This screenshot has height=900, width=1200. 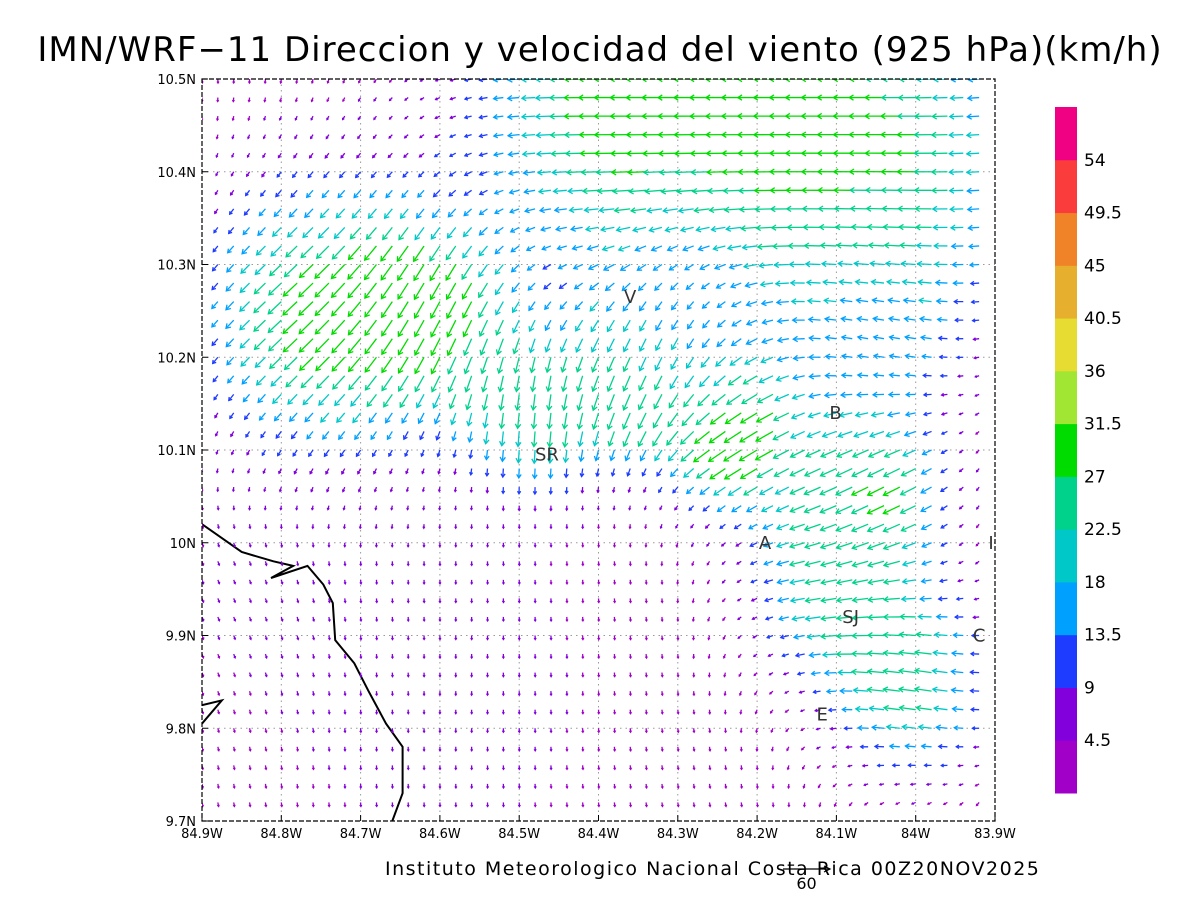 I want to click on lon-tick-label: 83.9W, so click(x=995, y=834).